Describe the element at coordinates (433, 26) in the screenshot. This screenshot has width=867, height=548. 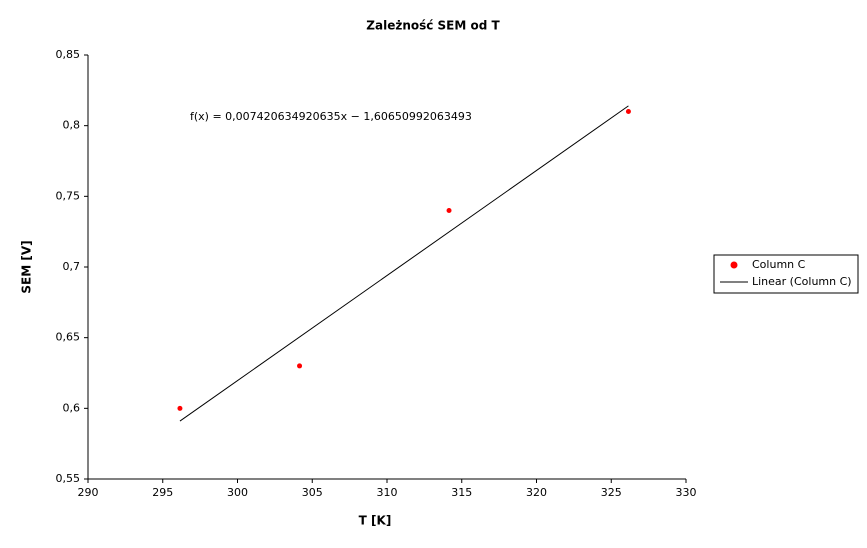
I see `chart-title: Zależność SEM od T` at that location.